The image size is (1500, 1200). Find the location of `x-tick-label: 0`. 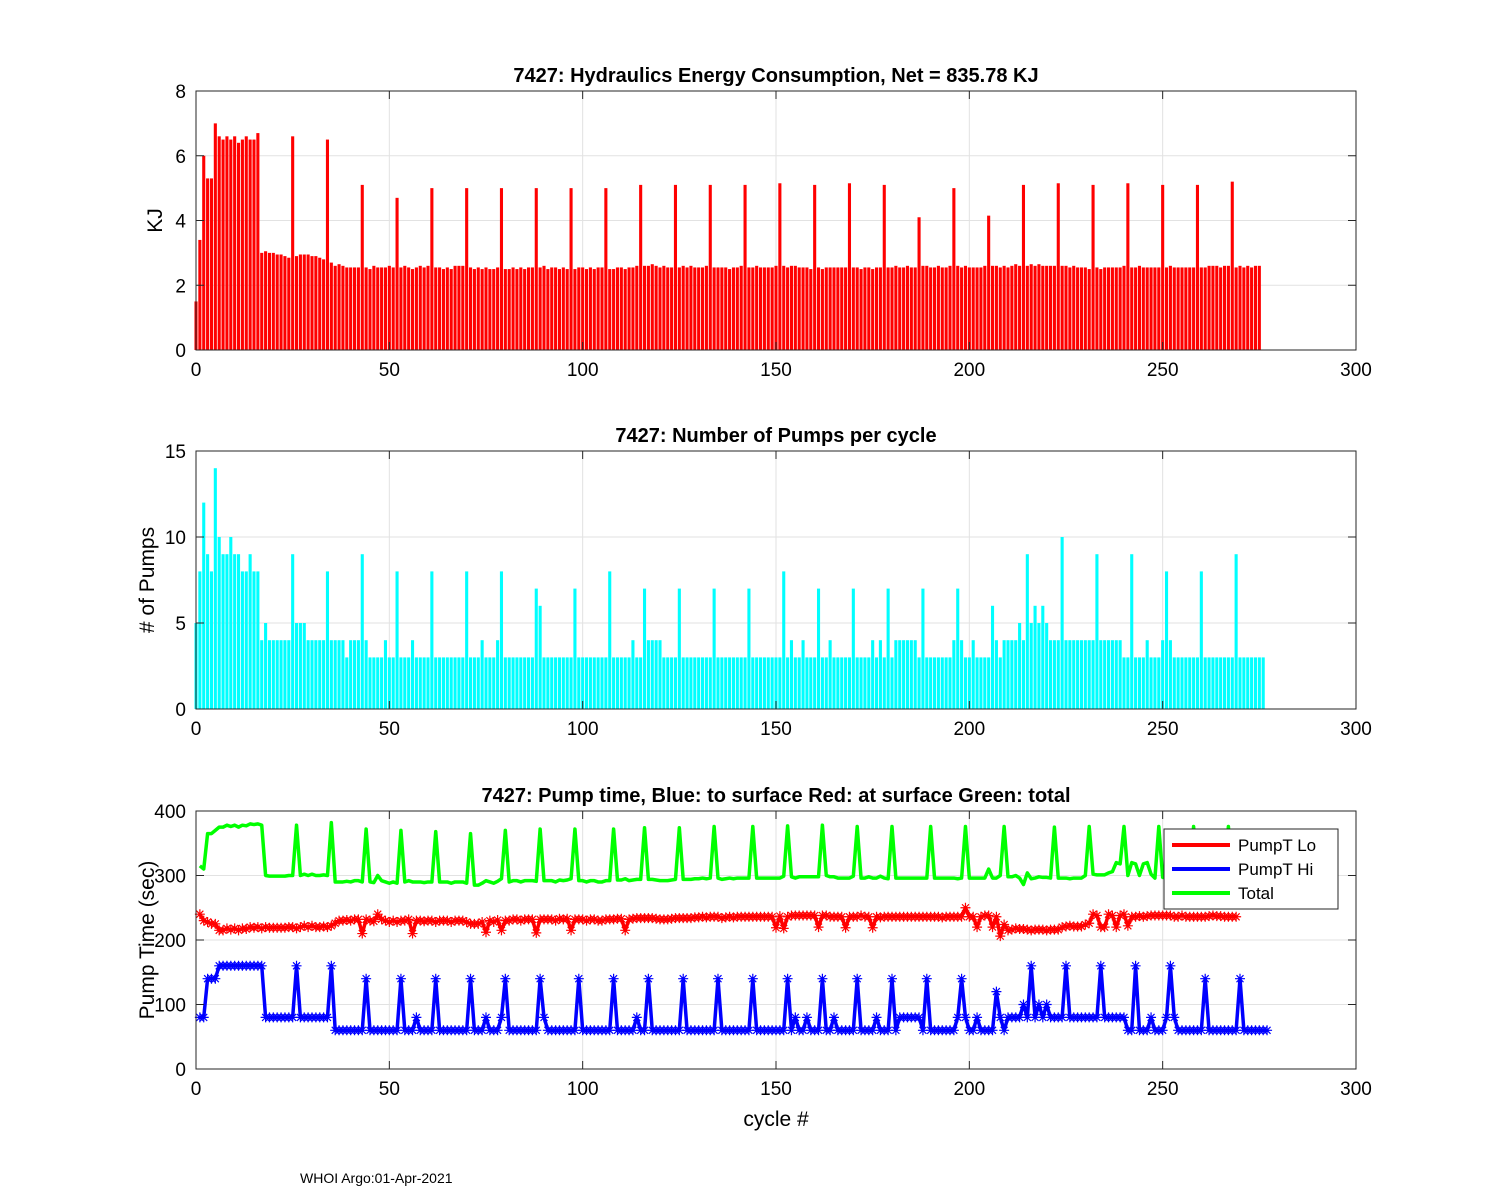

x-tick-label: 0 is located at coordinates (196, 1089).